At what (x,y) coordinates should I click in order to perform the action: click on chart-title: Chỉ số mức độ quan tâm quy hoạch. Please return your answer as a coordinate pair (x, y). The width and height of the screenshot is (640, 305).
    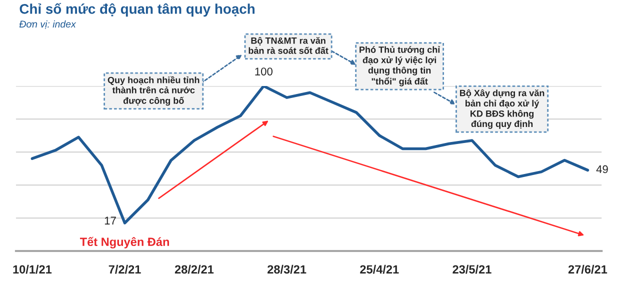
    Looking at the image, I should click on (137, 10).